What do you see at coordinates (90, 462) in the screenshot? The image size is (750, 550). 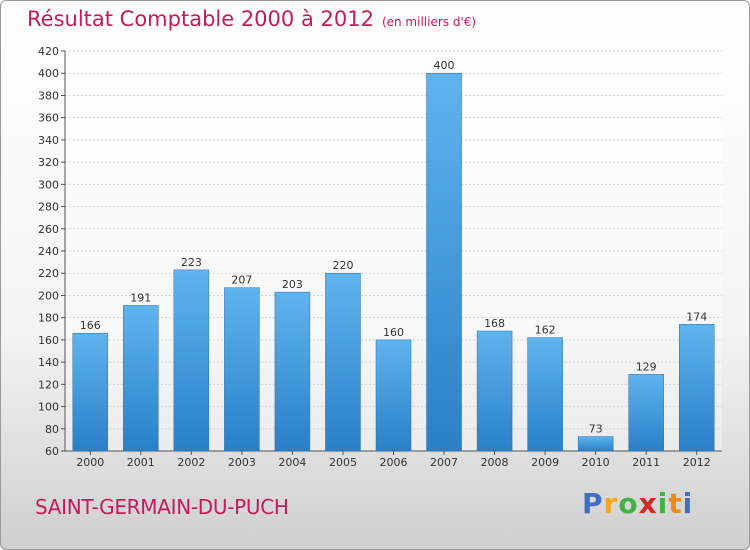 I see `x-tick-label-2000: 2000` at bounding box center [90, 462].